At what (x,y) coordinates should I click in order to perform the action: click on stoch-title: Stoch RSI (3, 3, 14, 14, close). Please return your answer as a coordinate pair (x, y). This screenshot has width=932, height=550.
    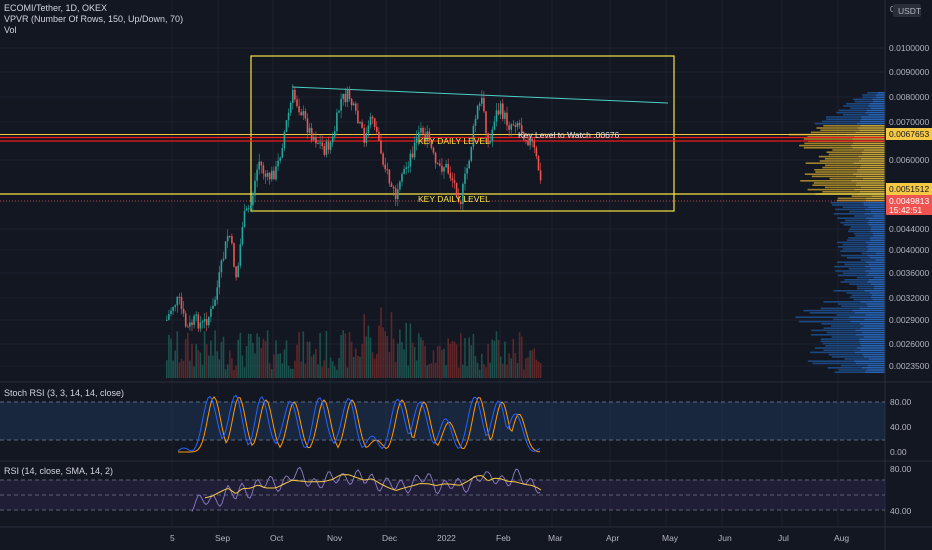
    Looking at the image, I should click on (64, 393).